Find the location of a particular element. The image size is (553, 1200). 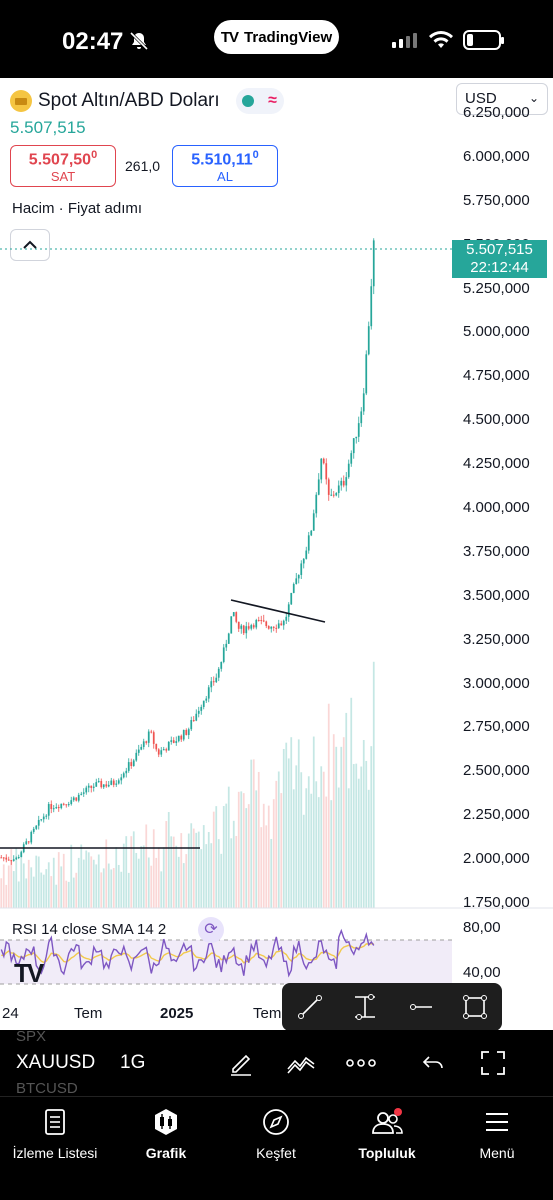

currency-value: USD is located at coordinates (481, 98).